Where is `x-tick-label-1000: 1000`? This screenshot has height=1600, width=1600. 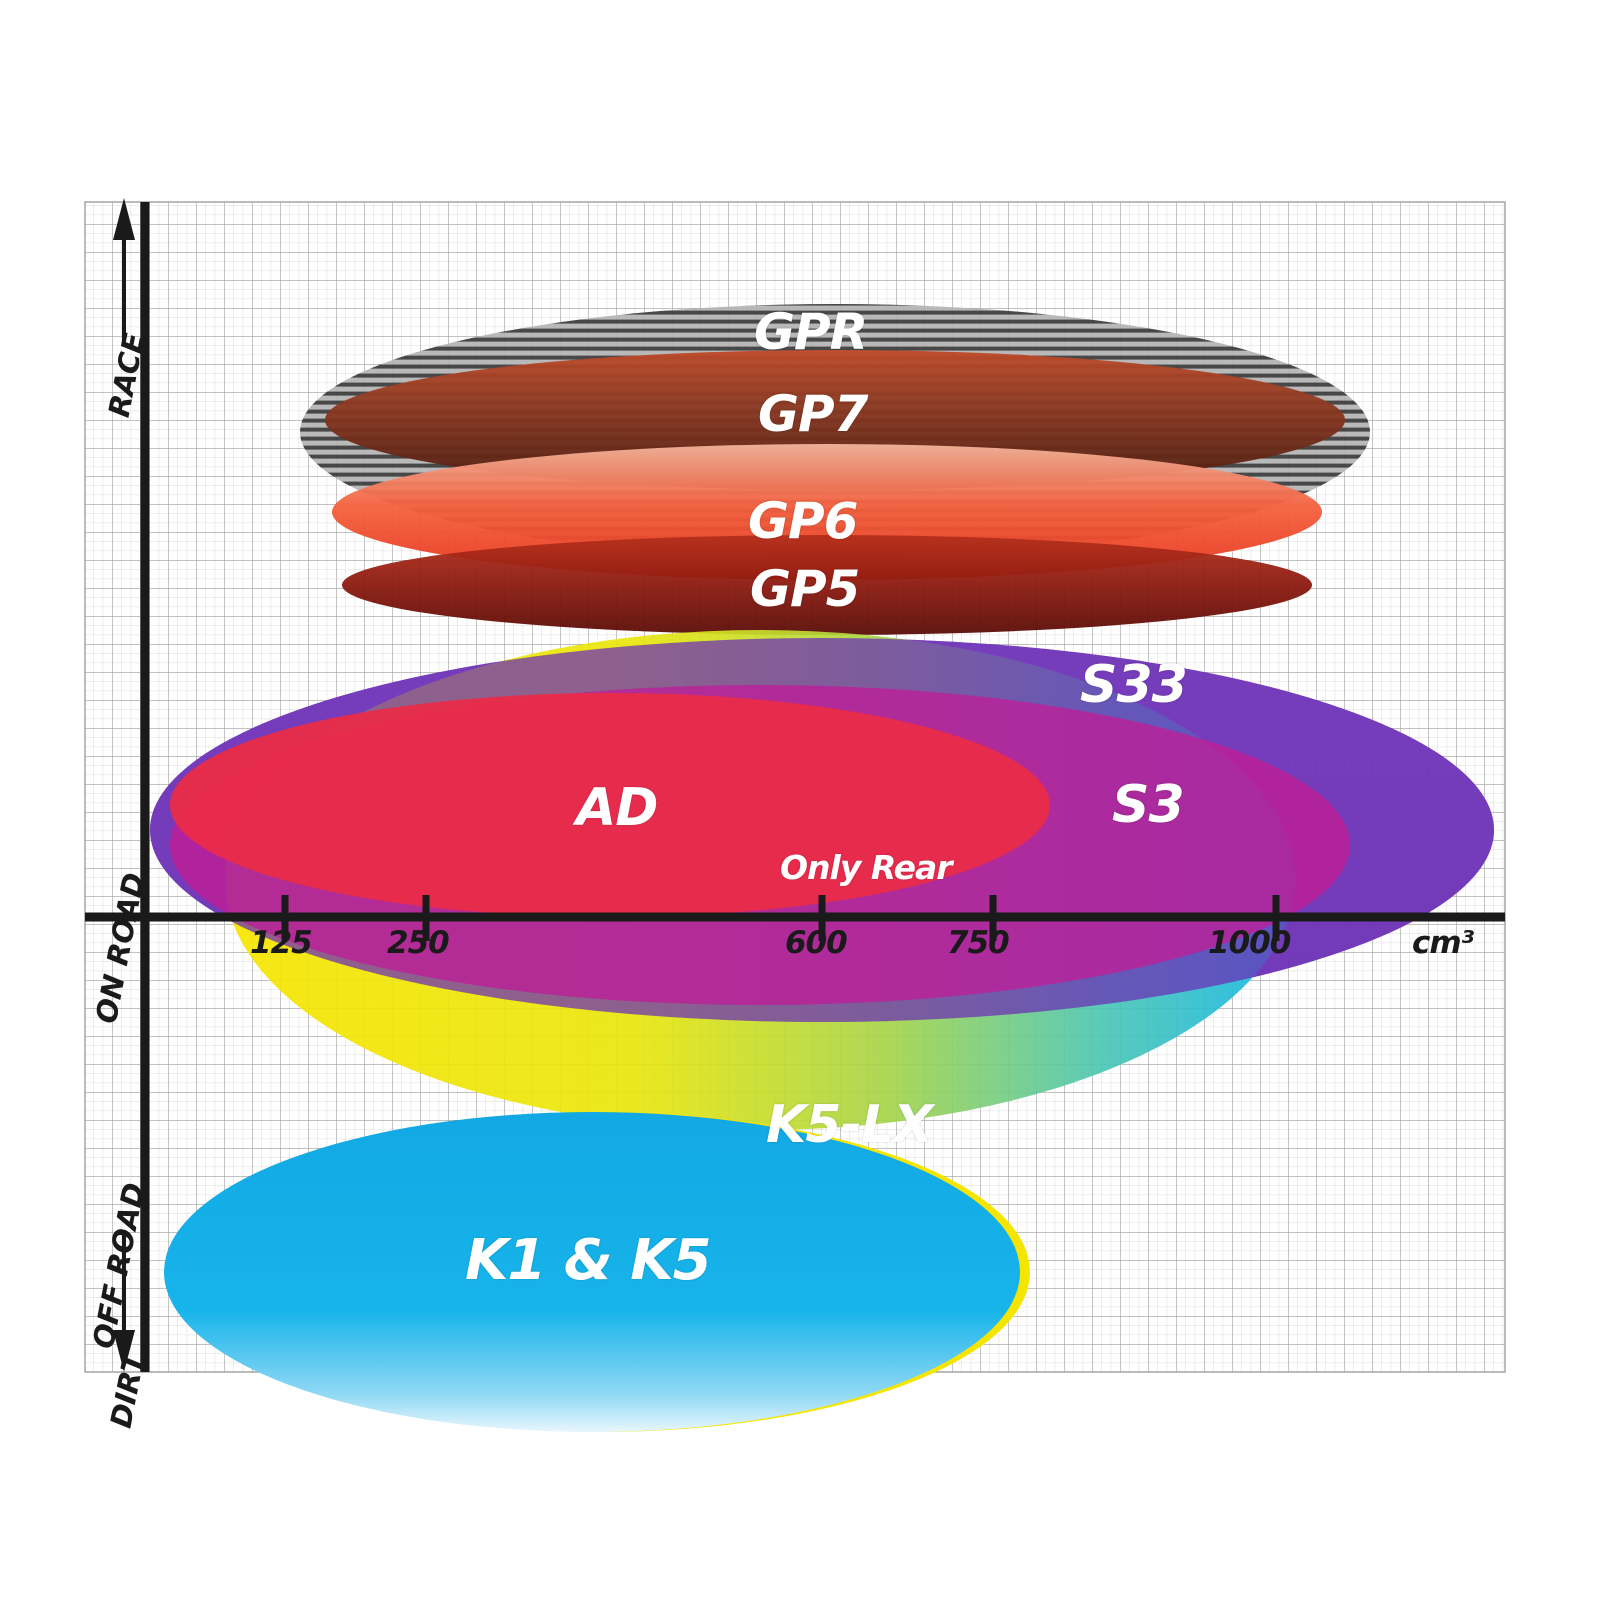
x-tick-label-1000: 1000 is located at coordinates (1249, 943).